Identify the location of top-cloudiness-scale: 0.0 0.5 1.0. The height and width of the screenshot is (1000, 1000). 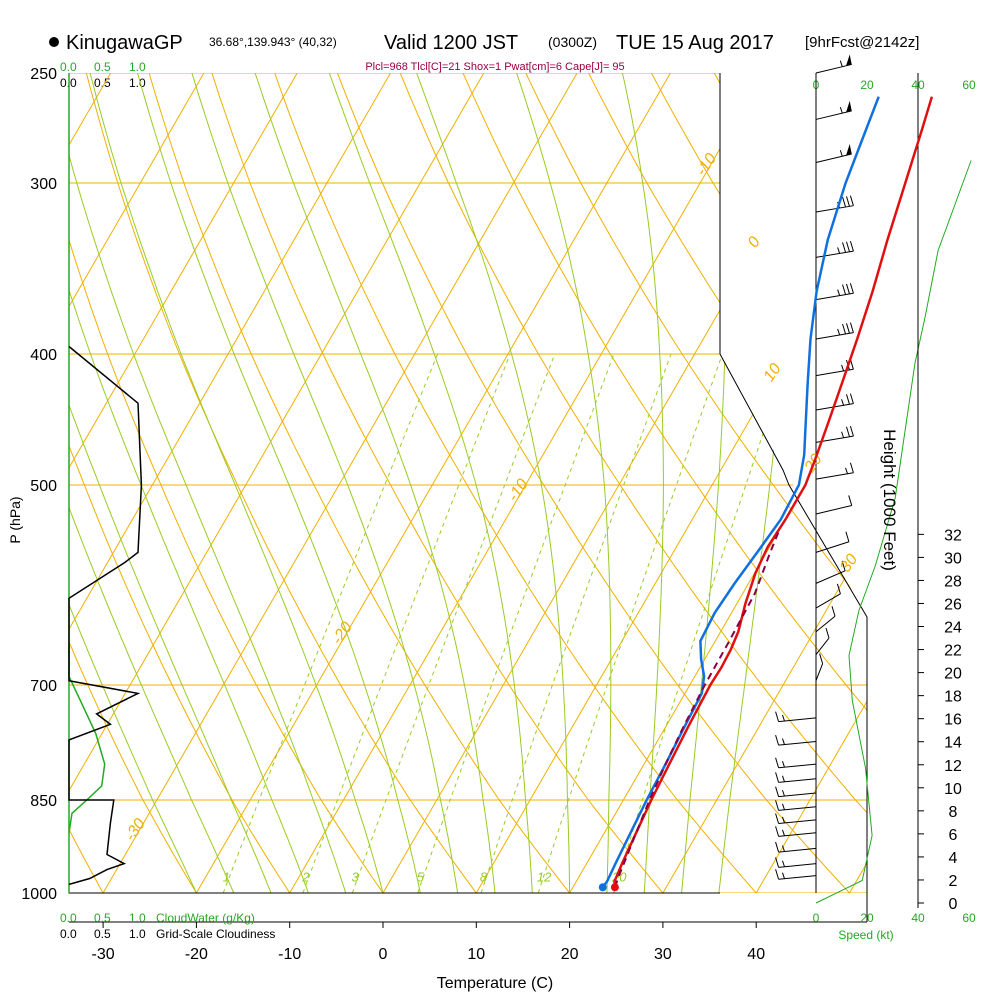
(103, 83).